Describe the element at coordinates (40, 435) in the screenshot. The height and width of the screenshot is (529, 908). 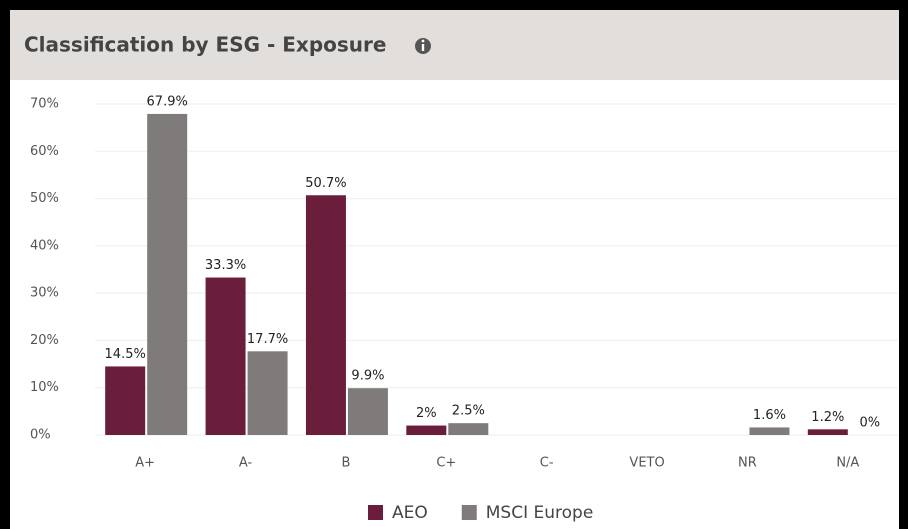
I see `y-tick-label: 0%` at that location.